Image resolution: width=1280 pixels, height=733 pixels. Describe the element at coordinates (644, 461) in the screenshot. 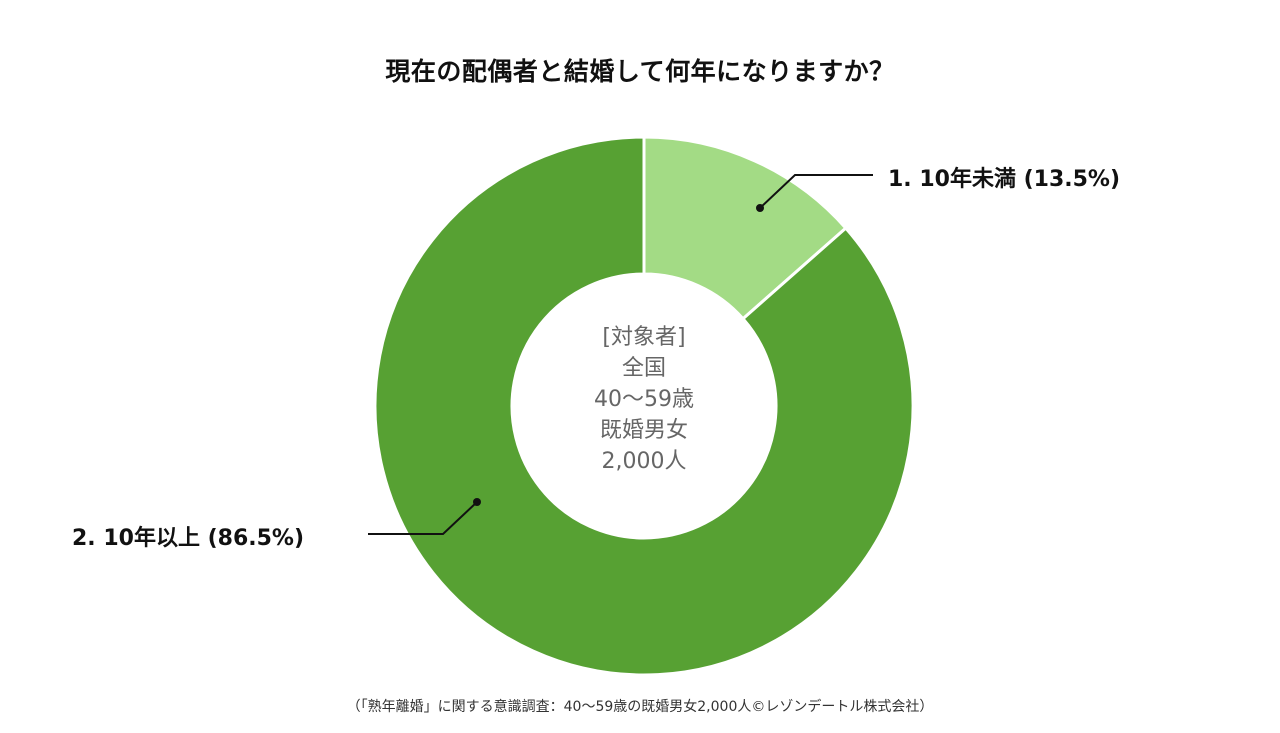

I see `center-line-count: 2,000人` at that location.